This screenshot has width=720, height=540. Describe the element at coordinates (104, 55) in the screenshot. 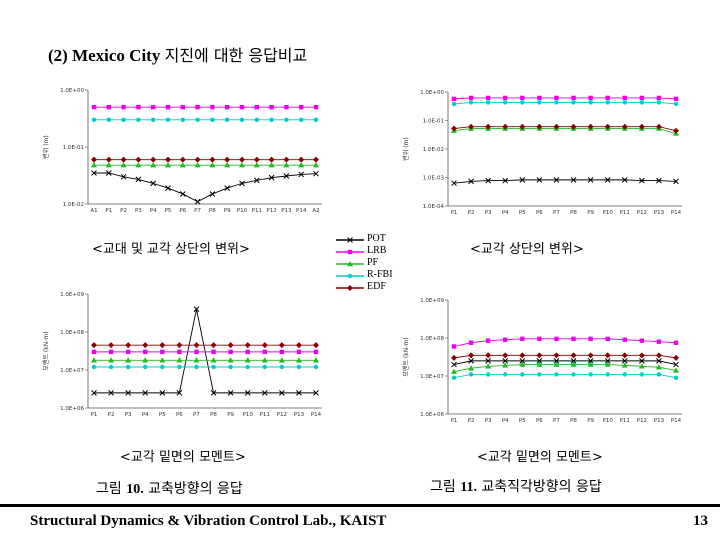

I see `title-lead: (2) Mexico City` at that location.